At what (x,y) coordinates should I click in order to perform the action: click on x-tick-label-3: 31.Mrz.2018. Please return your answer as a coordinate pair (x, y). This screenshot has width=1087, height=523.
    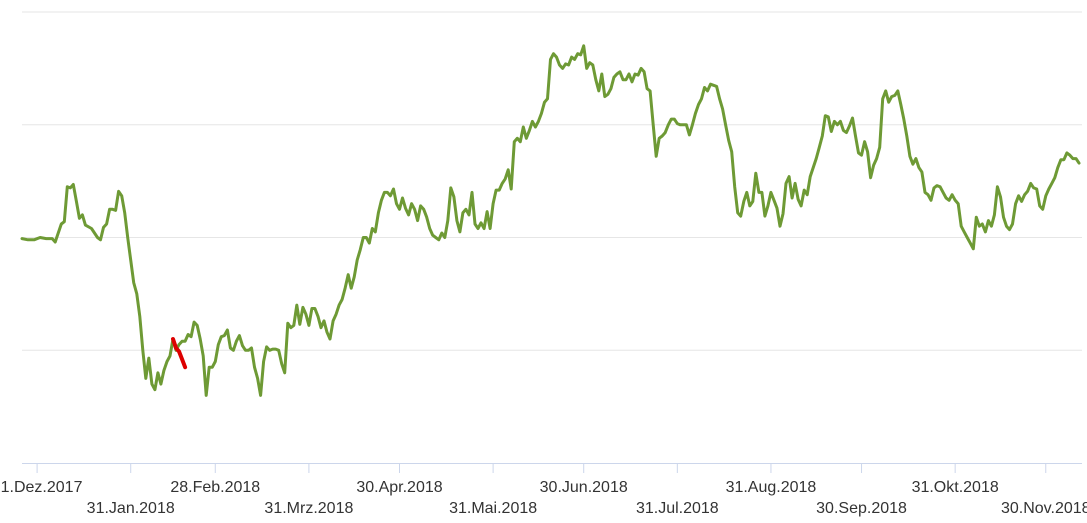
    Looking at the image, I should click on (308, 508).